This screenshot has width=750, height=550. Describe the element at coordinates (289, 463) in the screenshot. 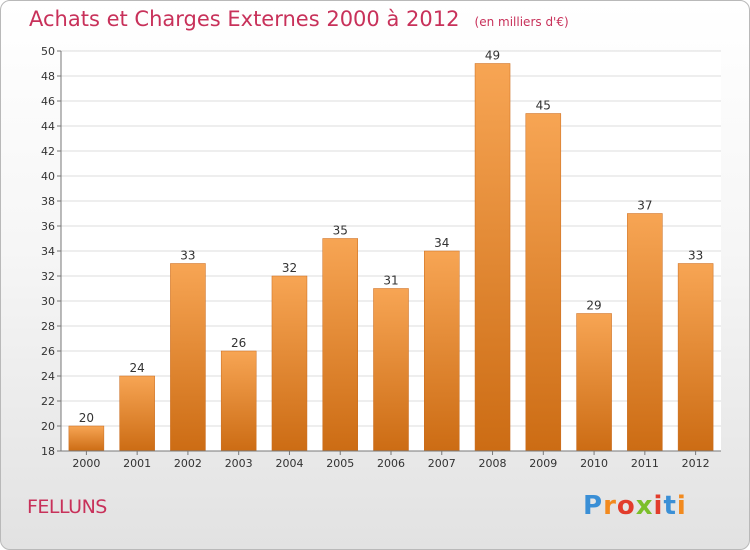

I see `x-tick-label: 2004` at that location.